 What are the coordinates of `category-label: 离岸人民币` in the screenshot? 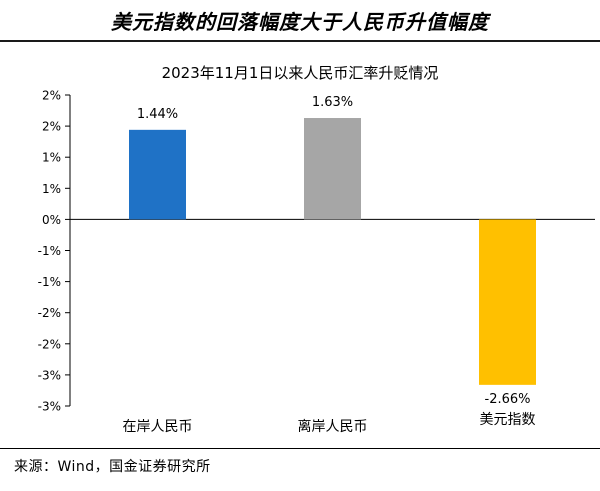 It's located at (333, 426).